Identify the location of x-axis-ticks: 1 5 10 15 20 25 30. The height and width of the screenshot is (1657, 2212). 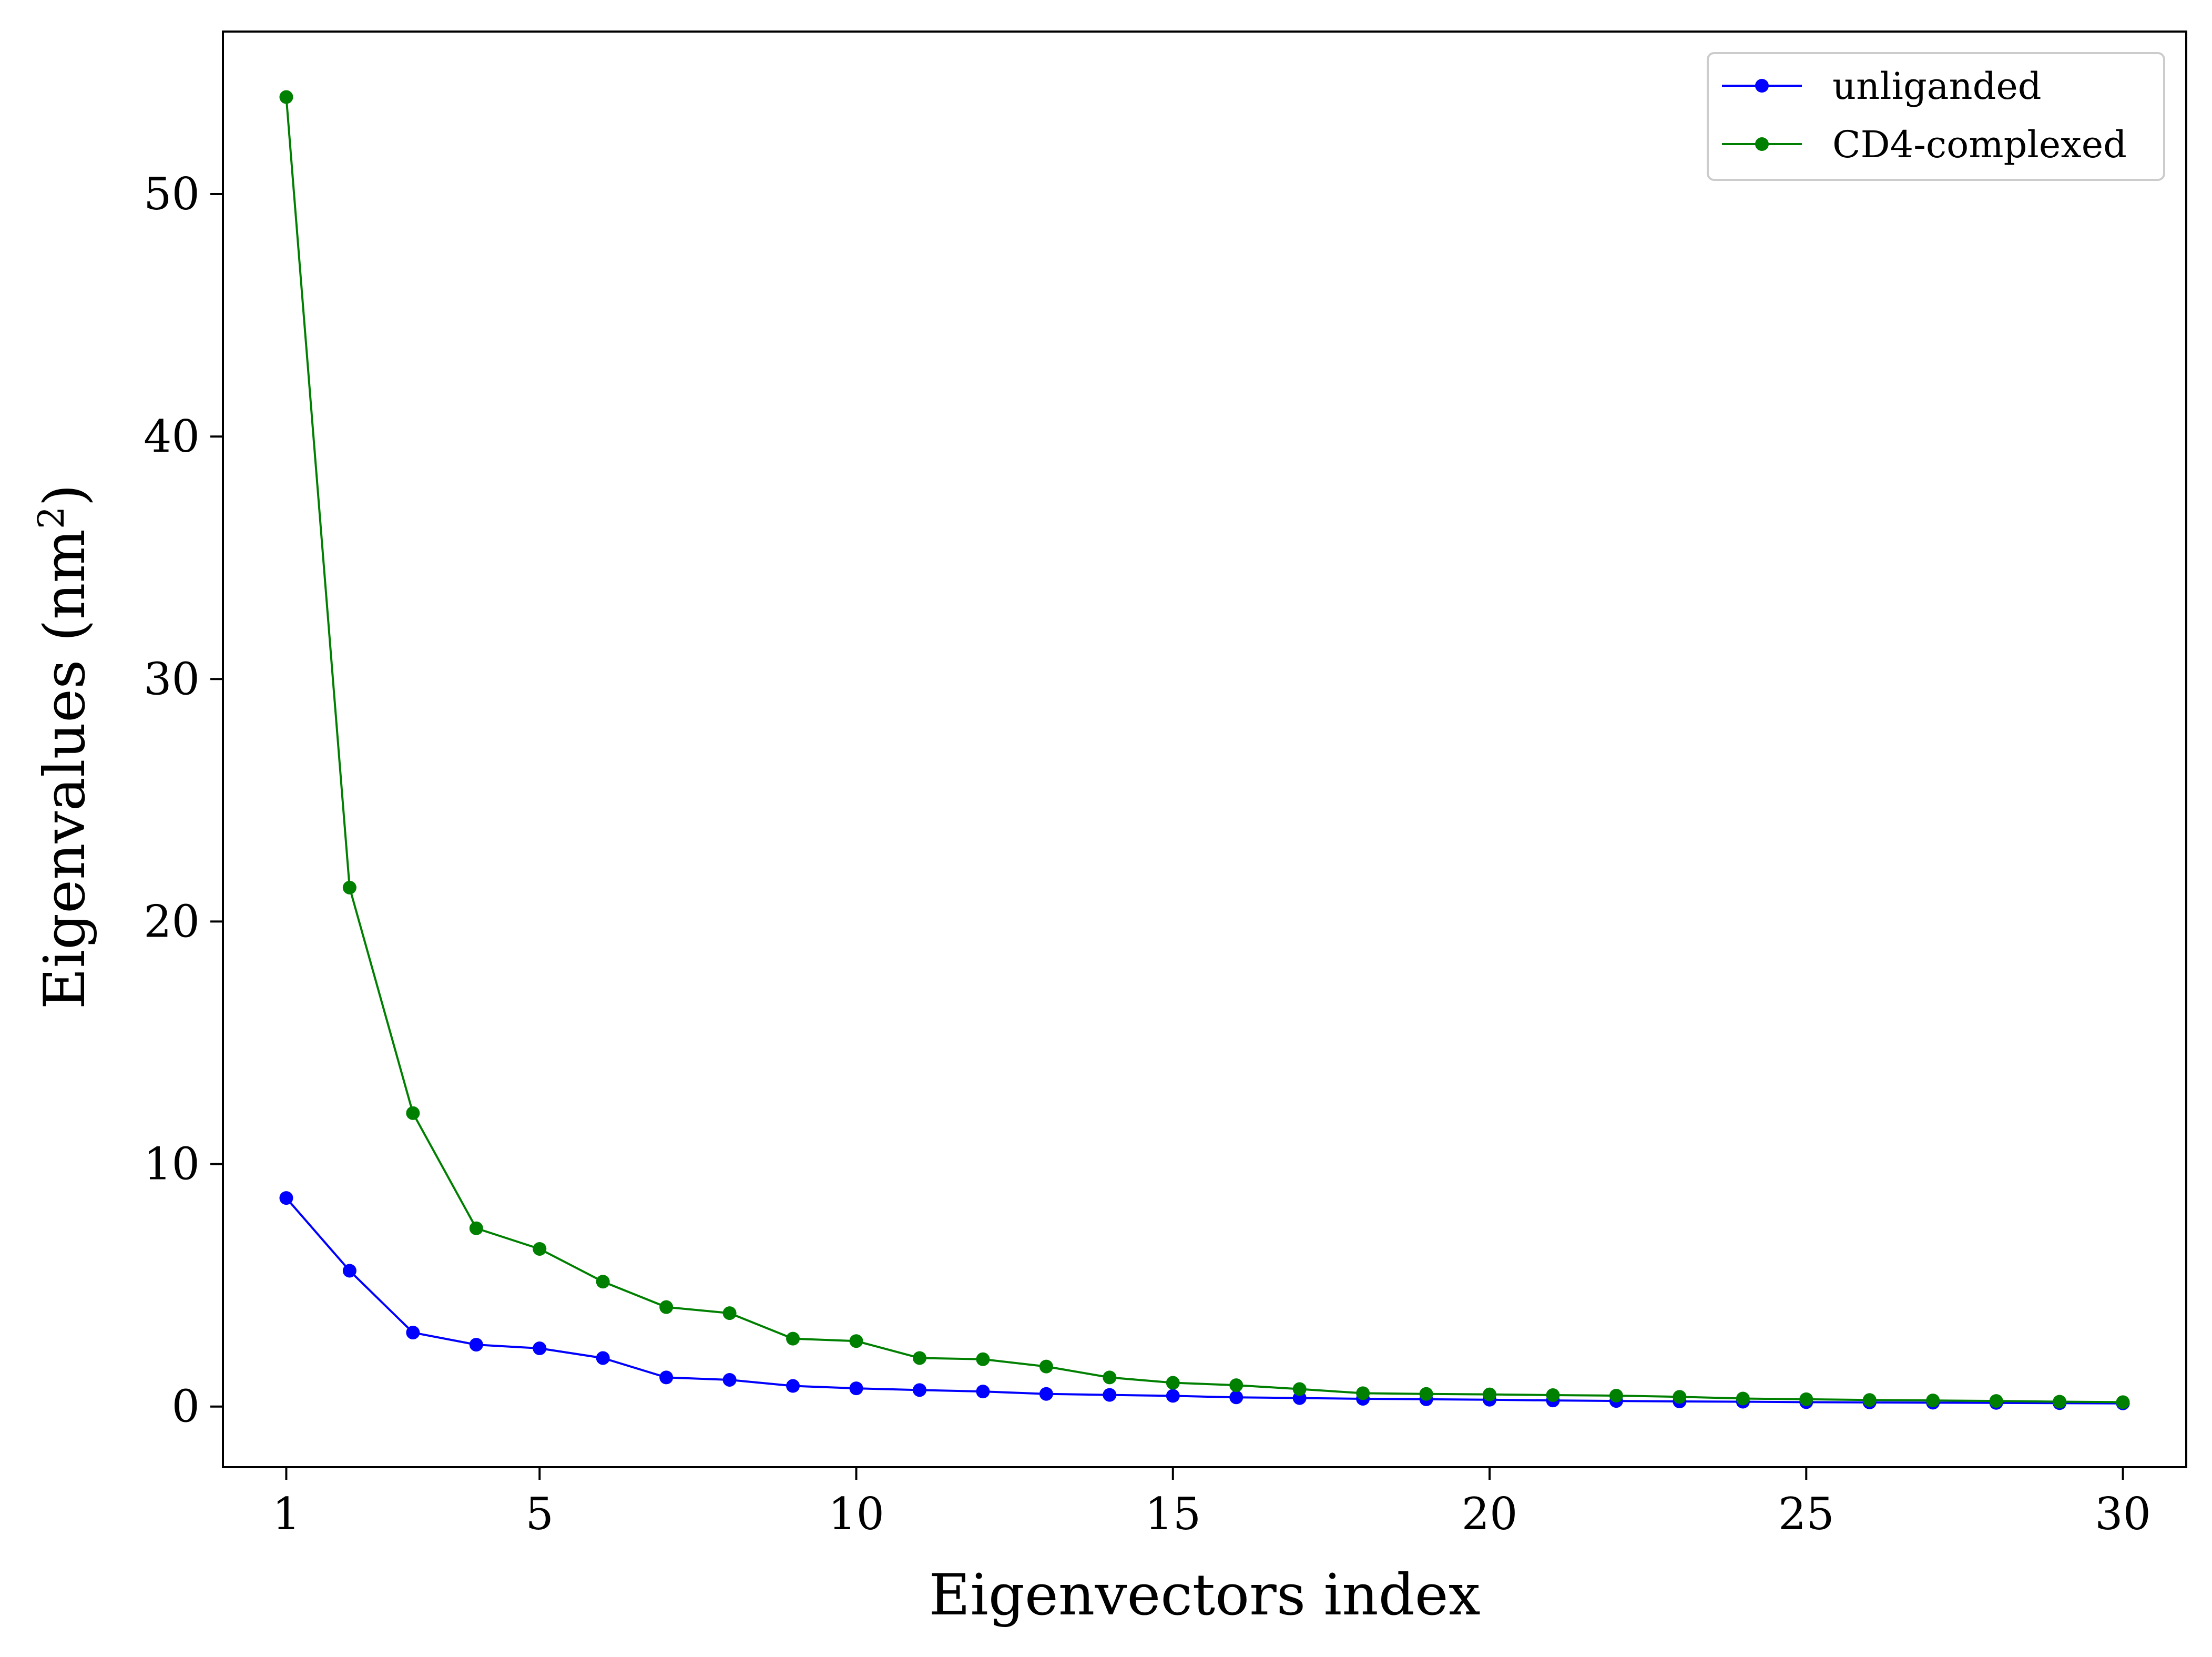
(1211, 1503).